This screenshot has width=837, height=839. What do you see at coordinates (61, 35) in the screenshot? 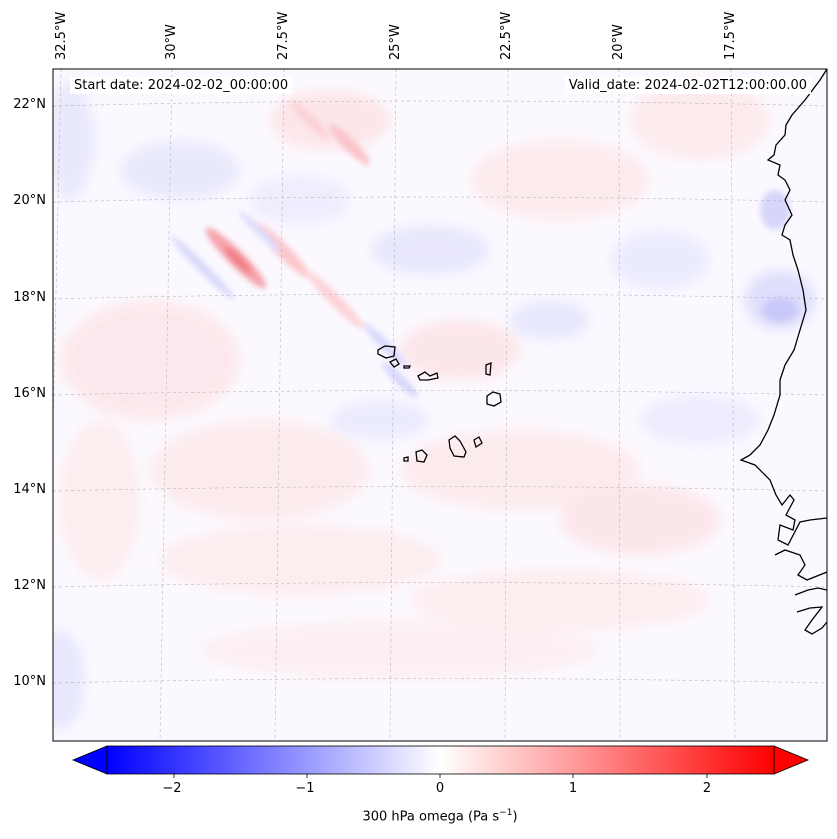
I see `lon-label-32-5w: 32.5°W` at bounding box center [61, 35].